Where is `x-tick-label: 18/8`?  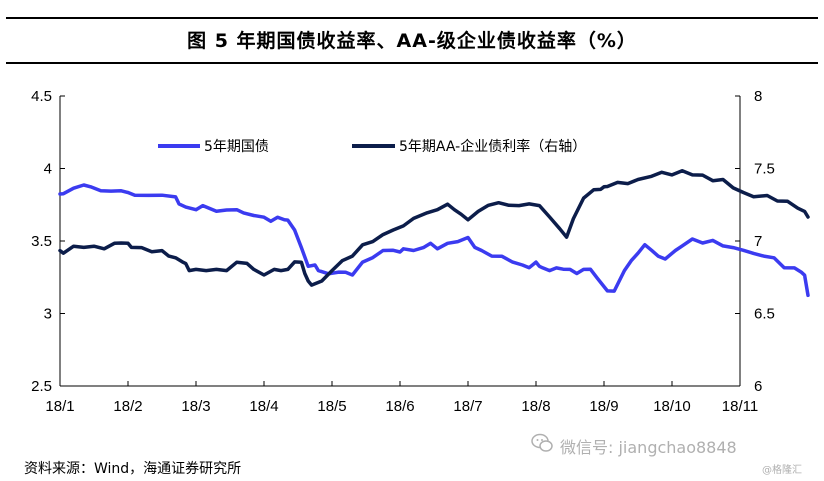 x-tick-label: 18/8 is located at coordinates (535, 406).